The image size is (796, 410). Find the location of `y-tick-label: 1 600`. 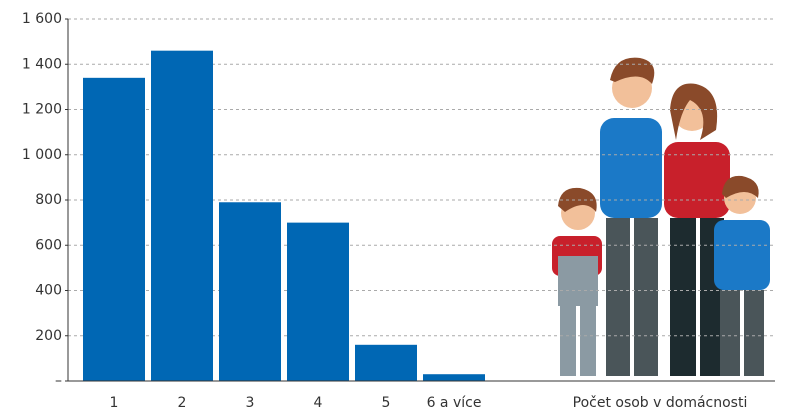

y-tick-label: 1 600 is located at coordinates (42, 19).